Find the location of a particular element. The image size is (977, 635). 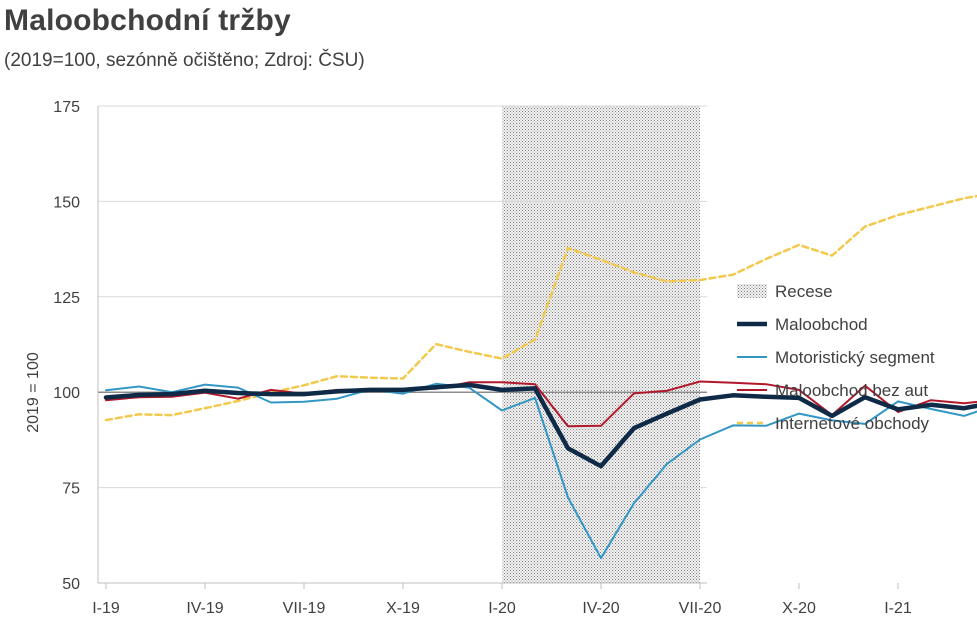

x-tick-label: I-20 is located at coordinates (502, 608).